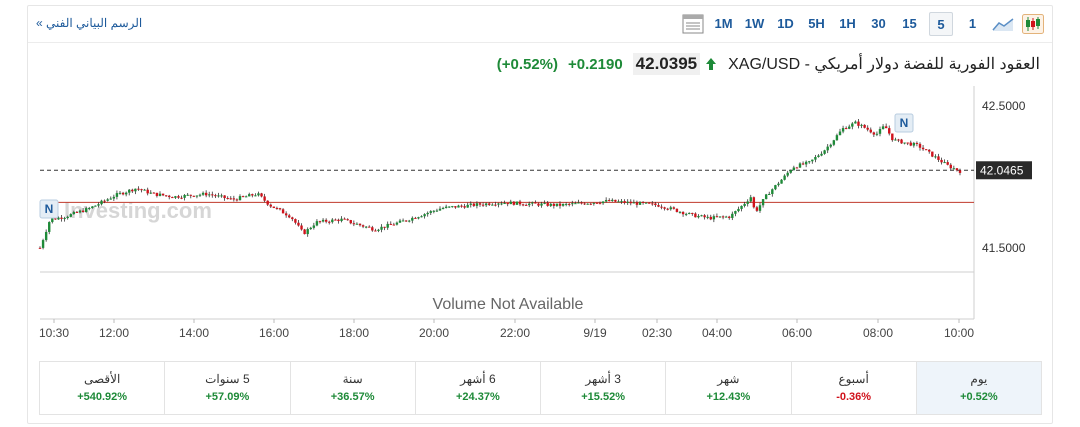 Image resolution: width=1080 pixels, height=427 pixels. I want to click on timeframe-1: 1, so click(972, 23).